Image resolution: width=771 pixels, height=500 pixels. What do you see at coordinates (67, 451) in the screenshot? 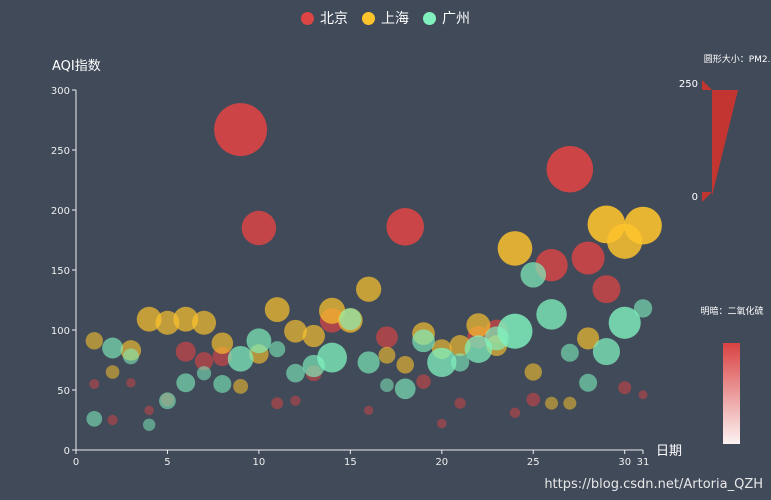
I see `y-tick-label: 0` at bounding box center [67, 451].